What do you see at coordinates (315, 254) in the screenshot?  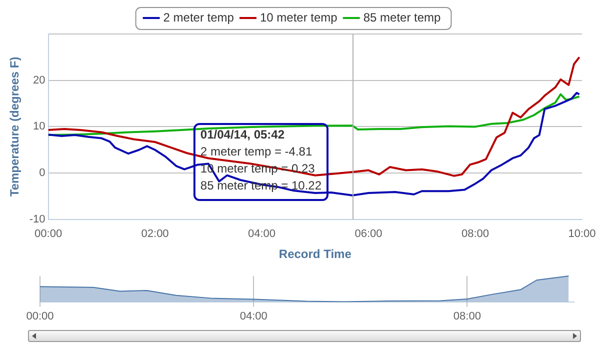 I see `x-axis-title: Record Time` at bounding box center [315, 254].